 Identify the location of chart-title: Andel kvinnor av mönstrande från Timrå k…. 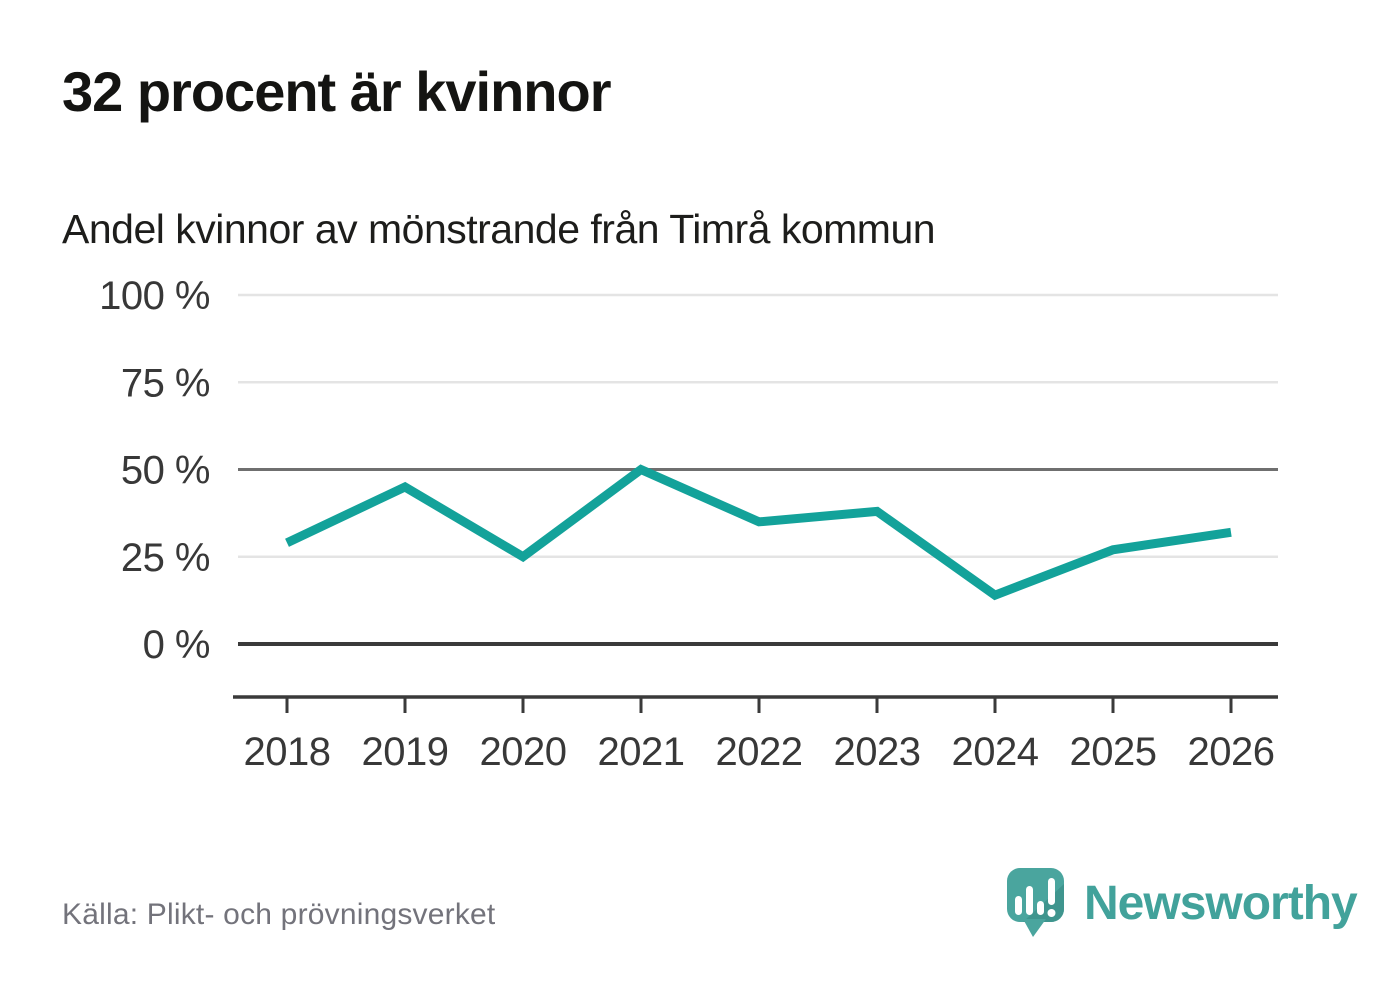
(499, 229).